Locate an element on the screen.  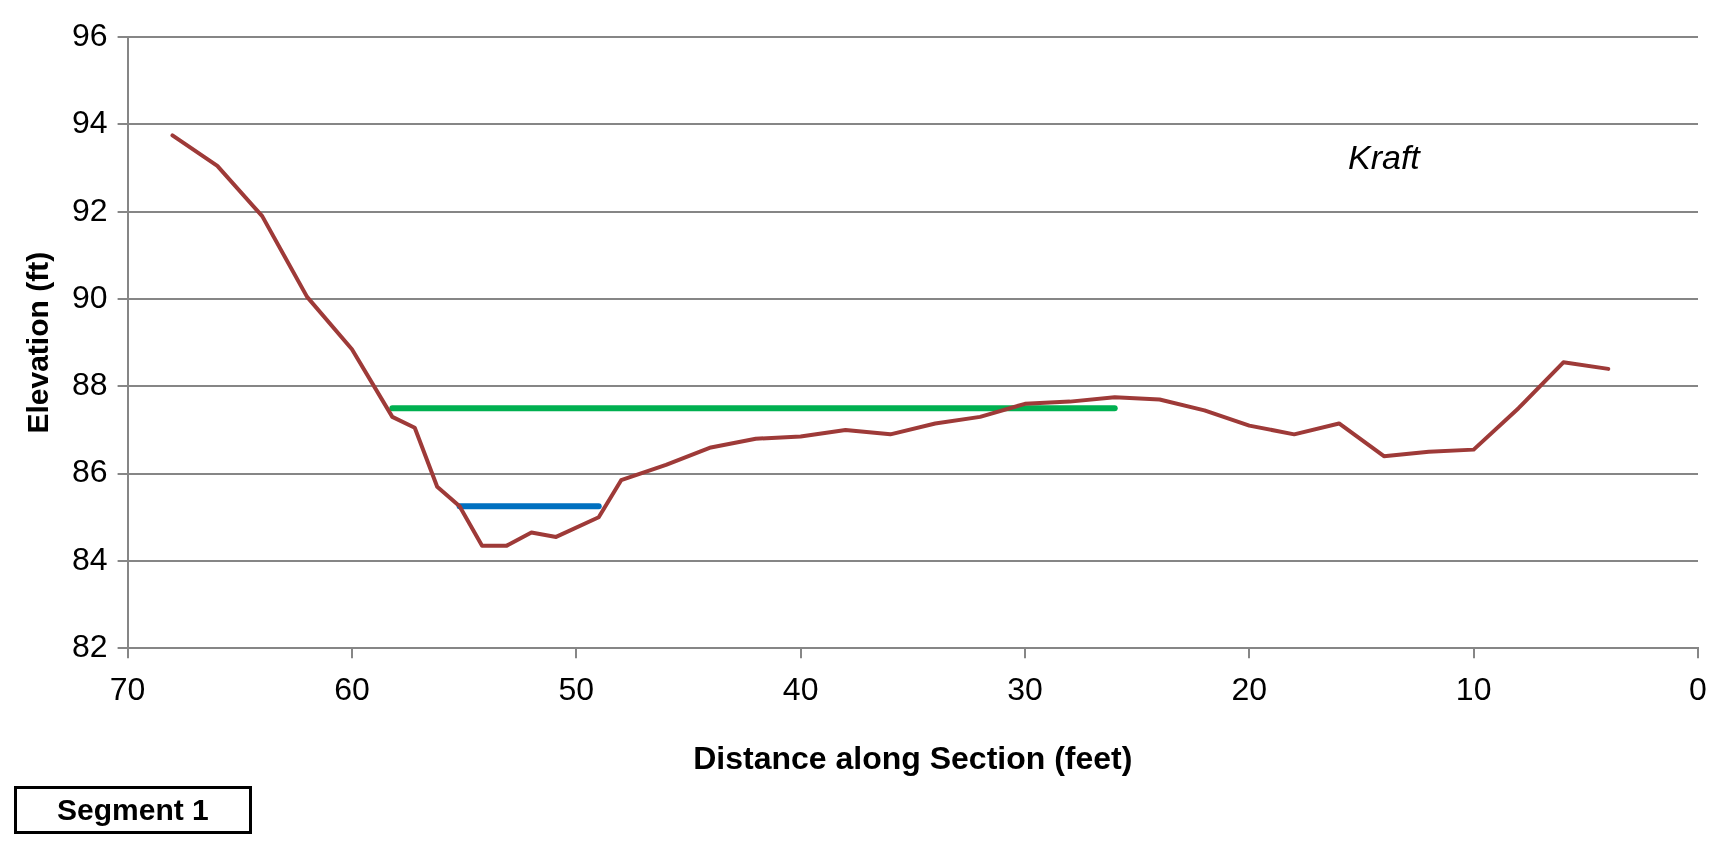
y-tick-label: 84 is located at coordinates (90, 558).